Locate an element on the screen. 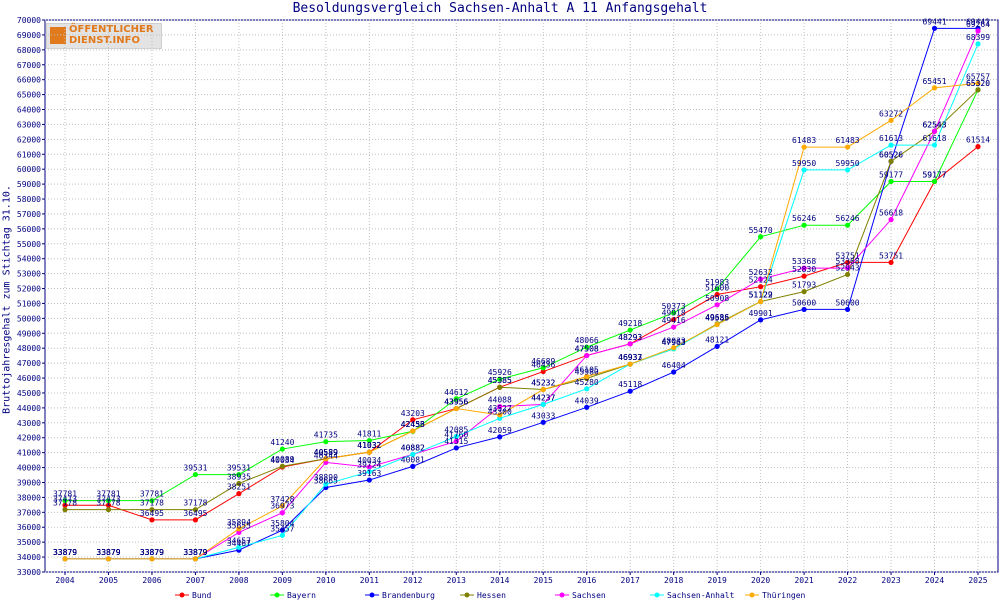 The image size is (1000, 600). data-label: 48033 is located at coordinates (674, 341).